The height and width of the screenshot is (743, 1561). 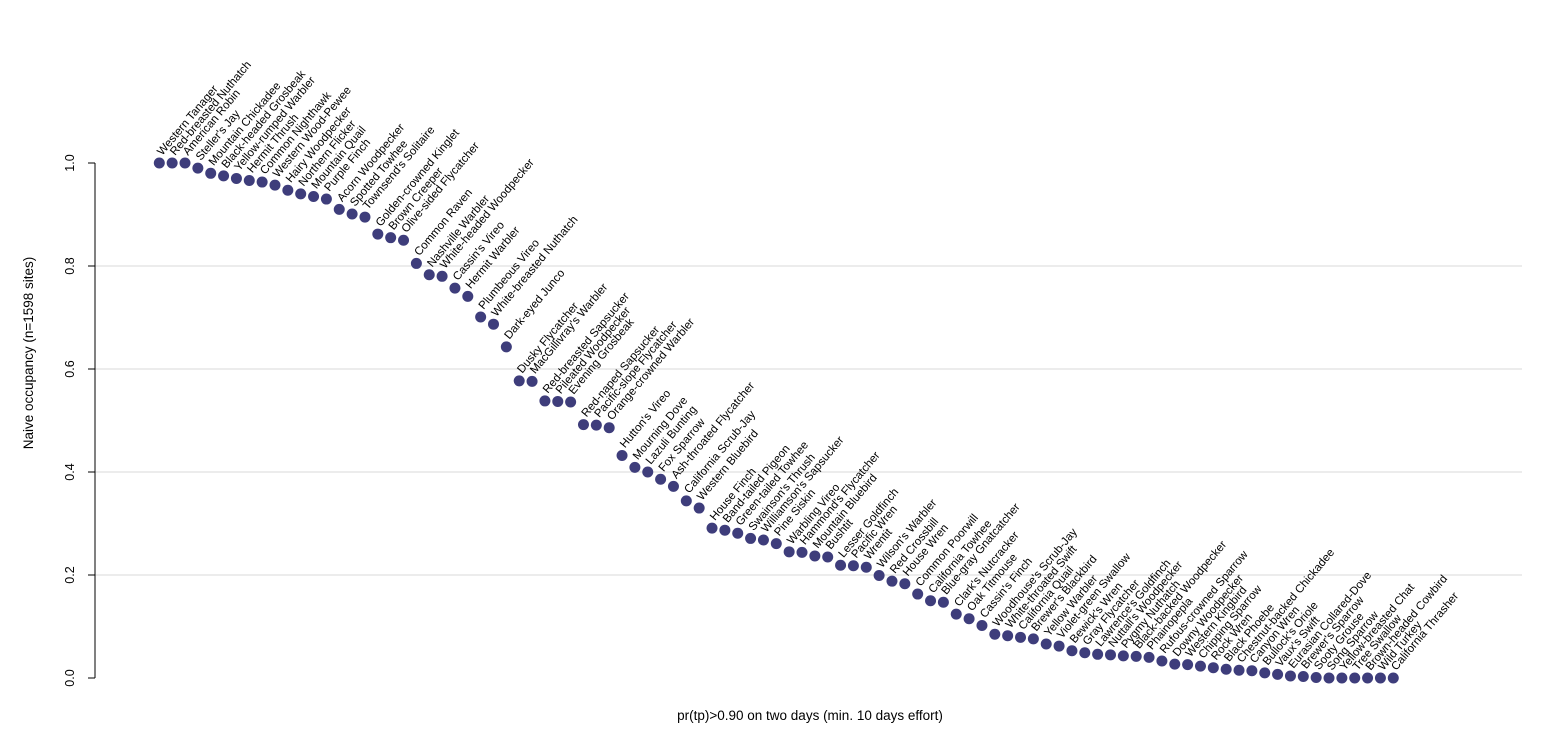 I want to click on y-tick-label: 0.0, so click(x=70, y=677).